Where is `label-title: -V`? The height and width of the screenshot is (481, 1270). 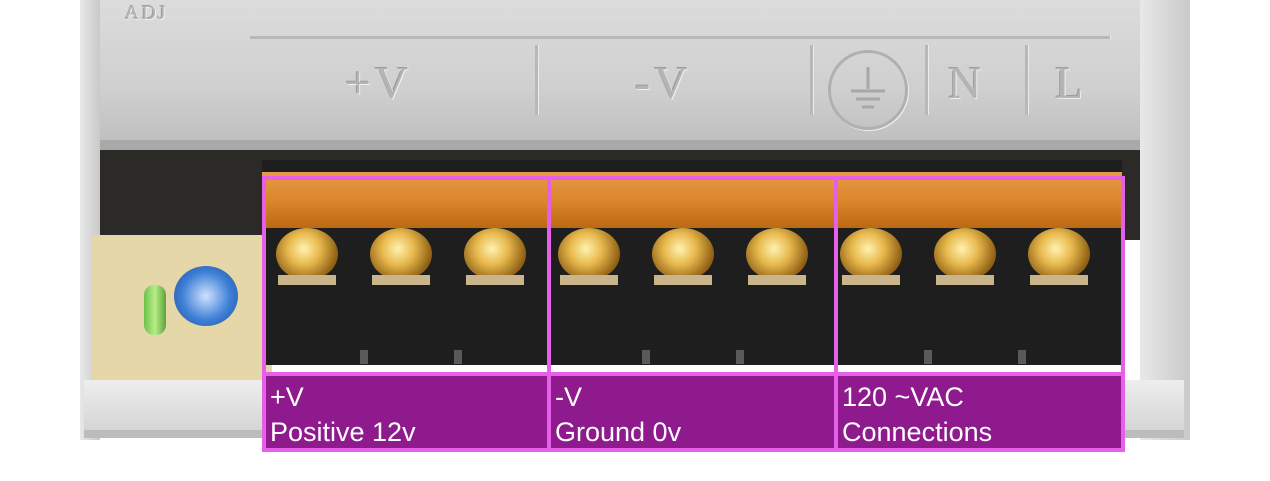
label-title: -V is located at coordinates (568, 397).